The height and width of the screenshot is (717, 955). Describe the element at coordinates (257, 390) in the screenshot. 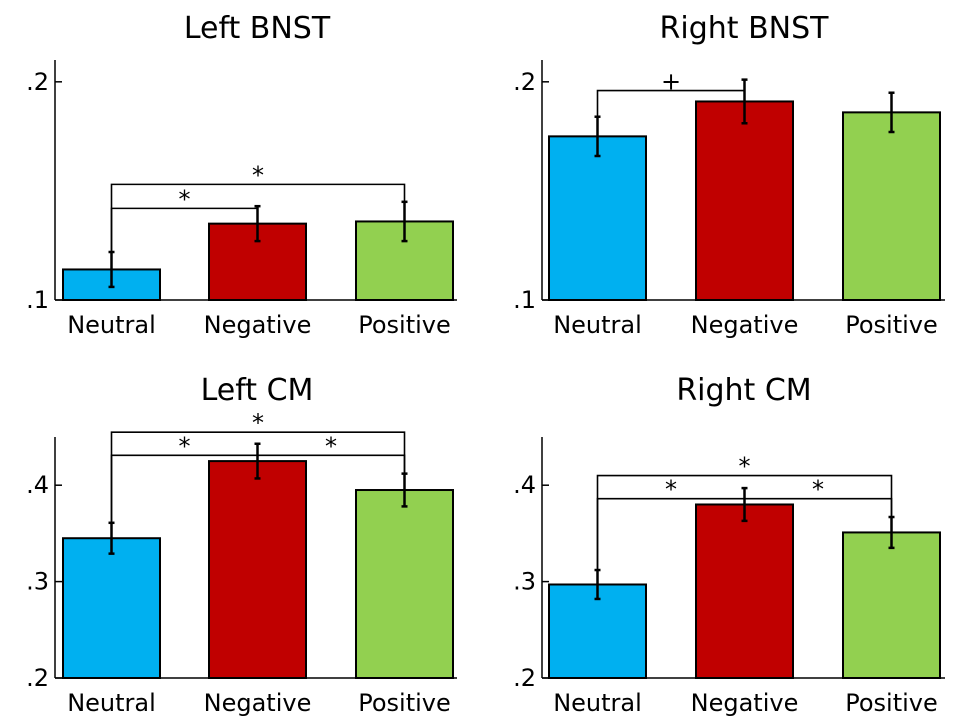

I see `panel-title: Left CM` at that location.